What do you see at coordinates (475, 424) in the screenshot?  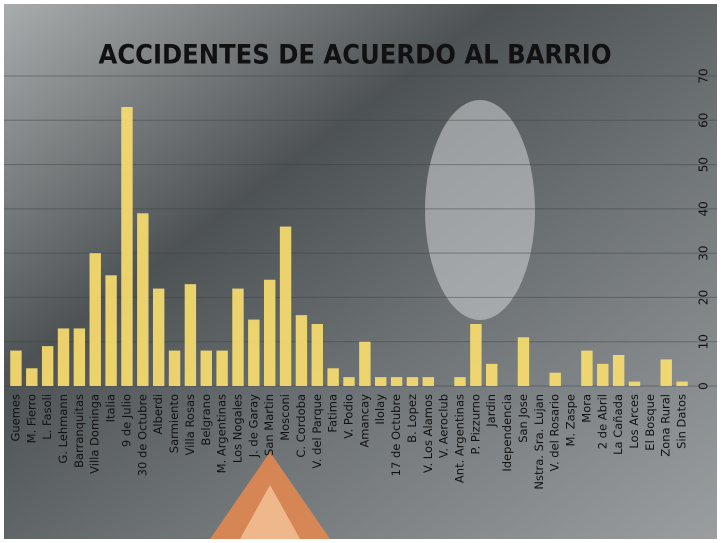 I see `x-tick-label: P. Pizzurno` at bounding box center [475, 424].